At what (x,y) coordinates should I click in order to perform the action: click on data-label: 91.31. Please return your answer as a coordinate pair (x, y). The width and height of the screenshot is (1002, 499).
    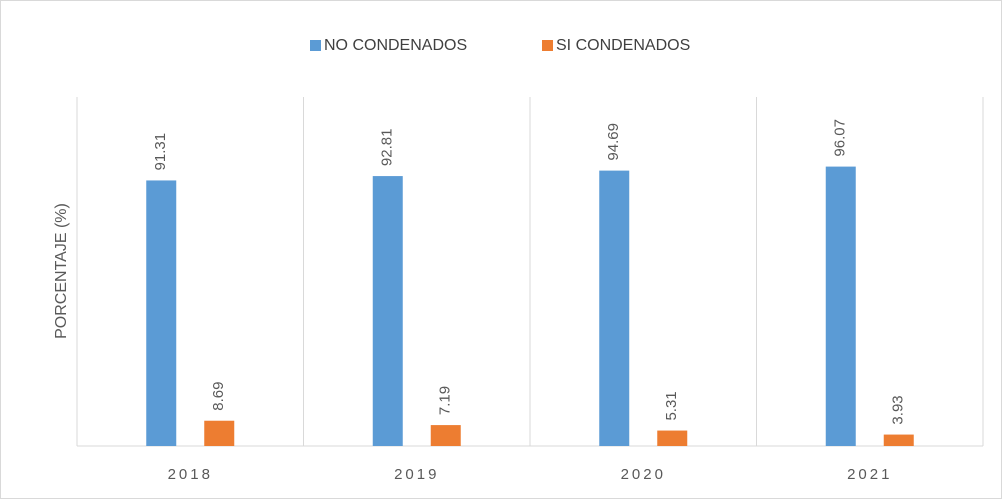
    Looking at the image, I should click on (160, 152).